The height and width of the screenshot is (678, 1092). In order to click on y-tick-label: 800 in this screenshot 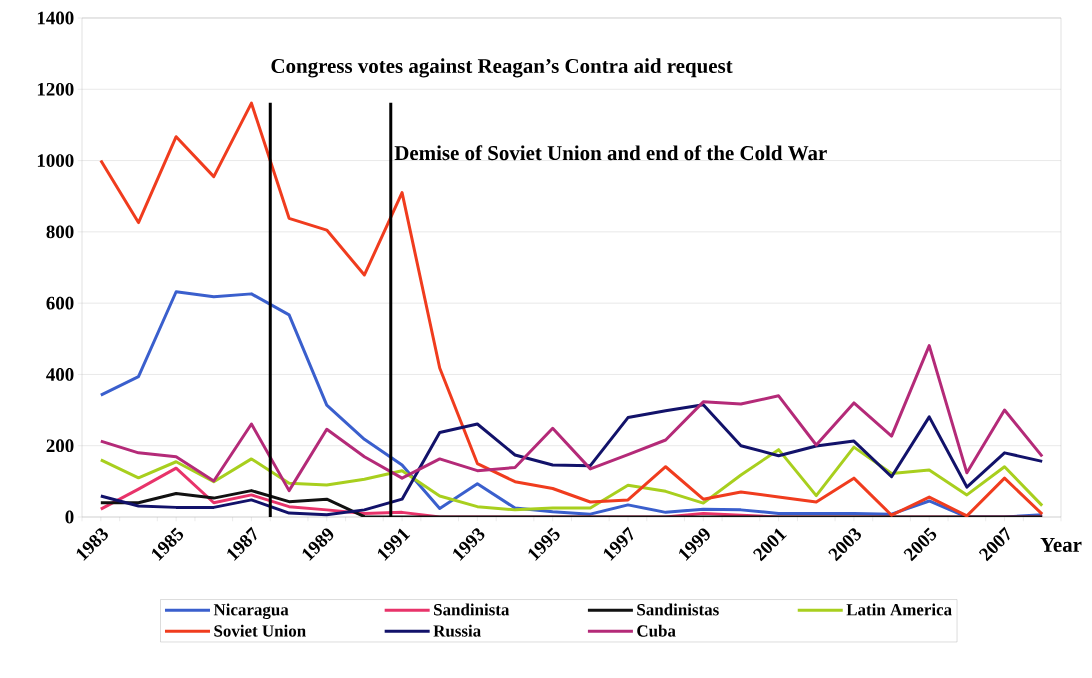, I will do `click(60, 232)`.